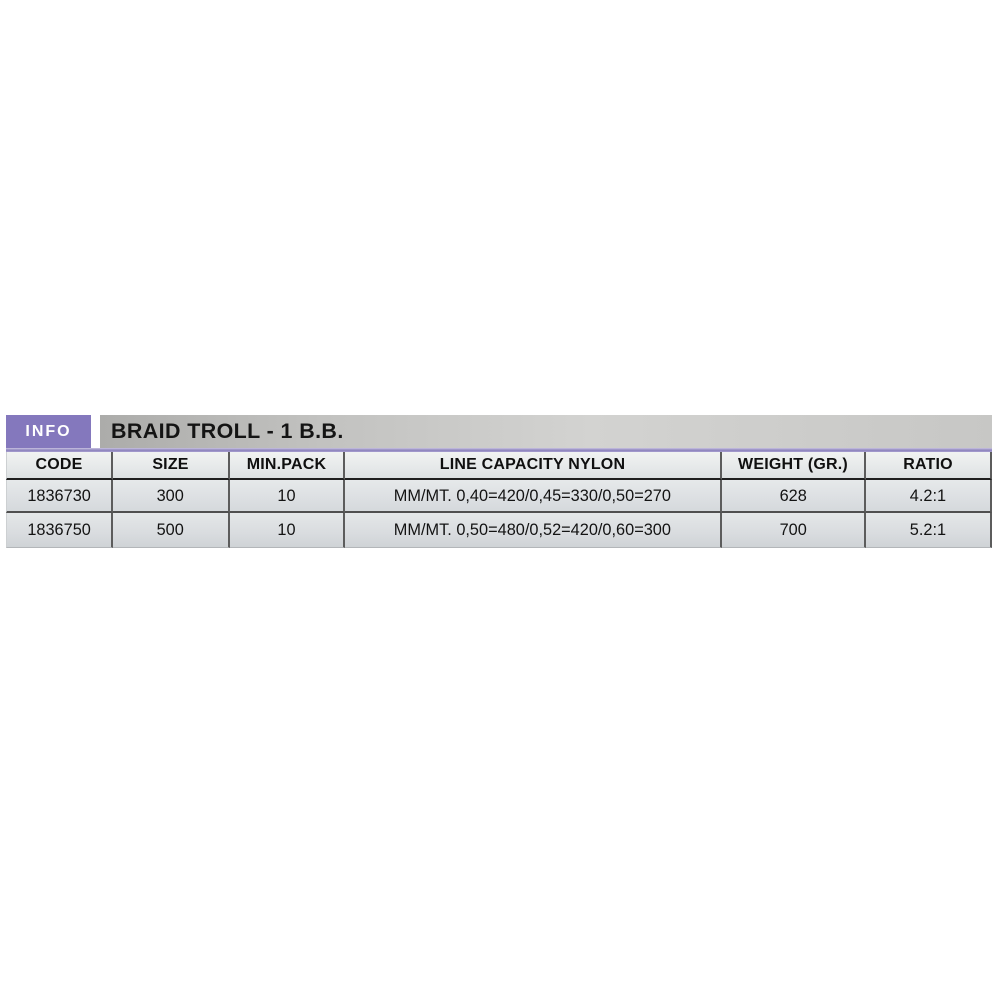  I want to click on header-cell-minpack: MIN.PACK, so click(287, 466).